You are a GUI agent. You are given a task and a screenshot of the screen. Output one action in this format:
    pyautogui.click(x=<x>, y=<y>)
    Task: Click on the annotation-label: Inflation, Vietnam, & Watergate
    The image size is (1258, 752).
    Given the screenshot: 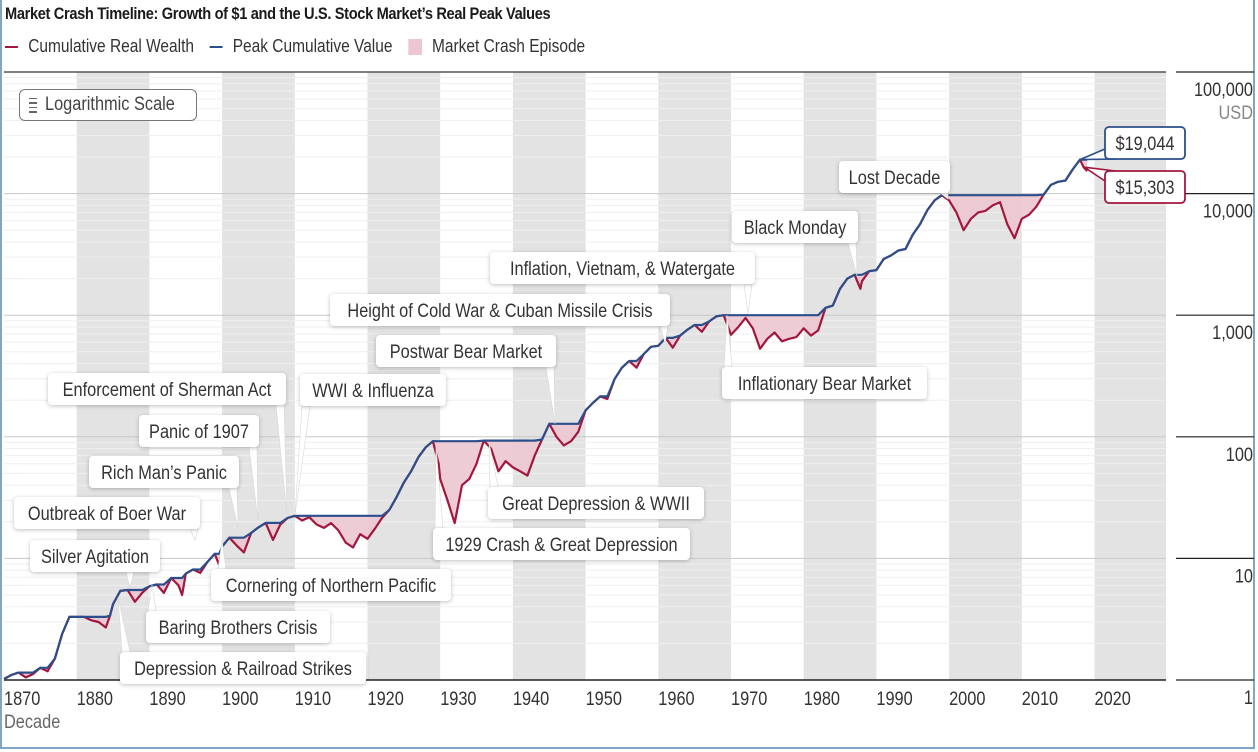 What is the action you would take?
    pyautogui.click(x=622, y=268)
    